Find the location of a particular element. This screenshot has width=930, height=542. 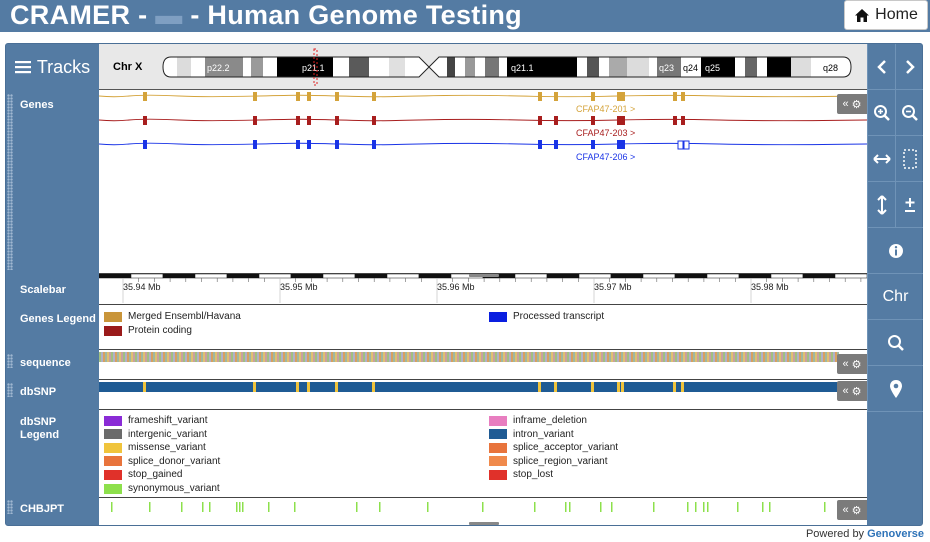

legend-label: stop_lost is located at coordinates (533, 475).